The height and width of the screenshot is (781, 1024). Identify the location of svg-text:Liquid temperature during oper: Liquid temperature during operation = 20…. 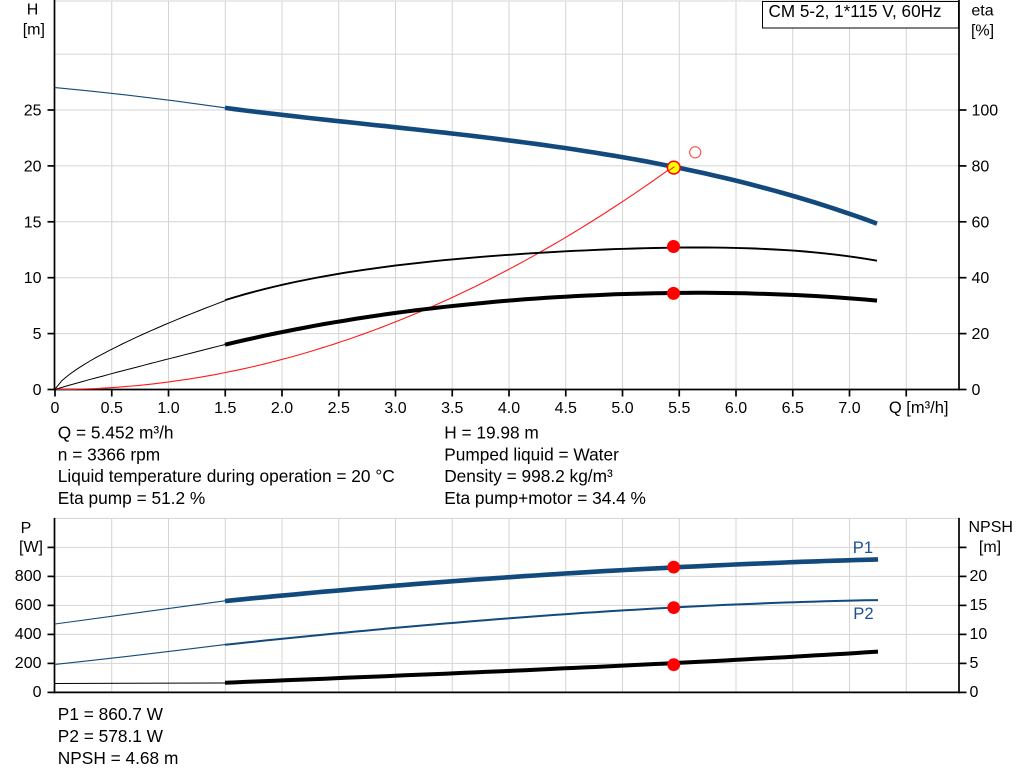
(226, 476).